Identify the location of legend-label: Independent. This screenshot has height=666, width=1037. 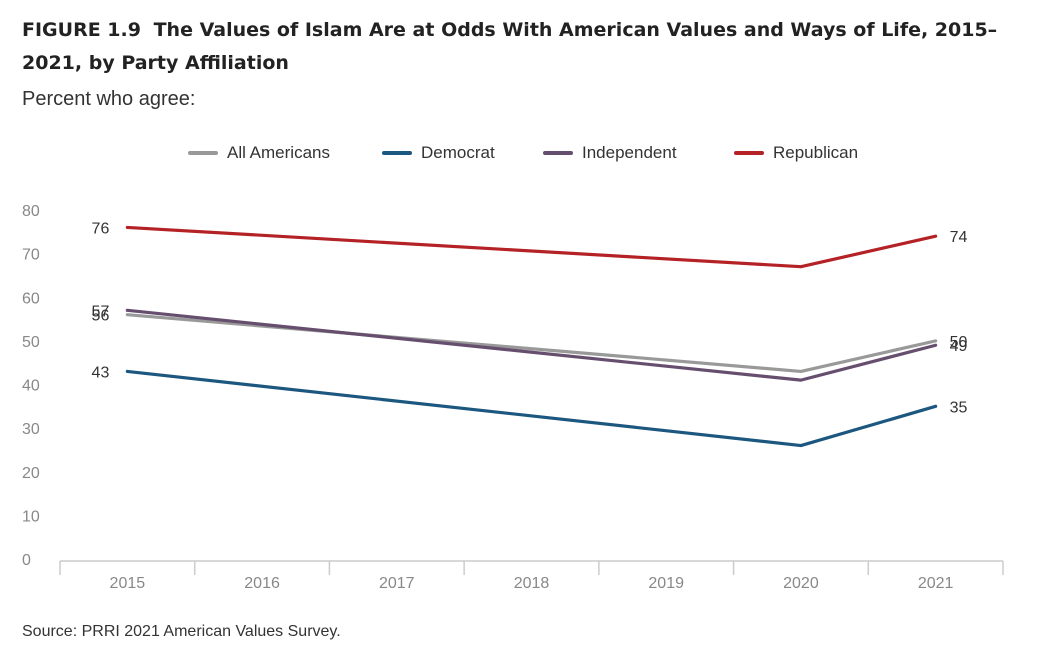
(629, 152).